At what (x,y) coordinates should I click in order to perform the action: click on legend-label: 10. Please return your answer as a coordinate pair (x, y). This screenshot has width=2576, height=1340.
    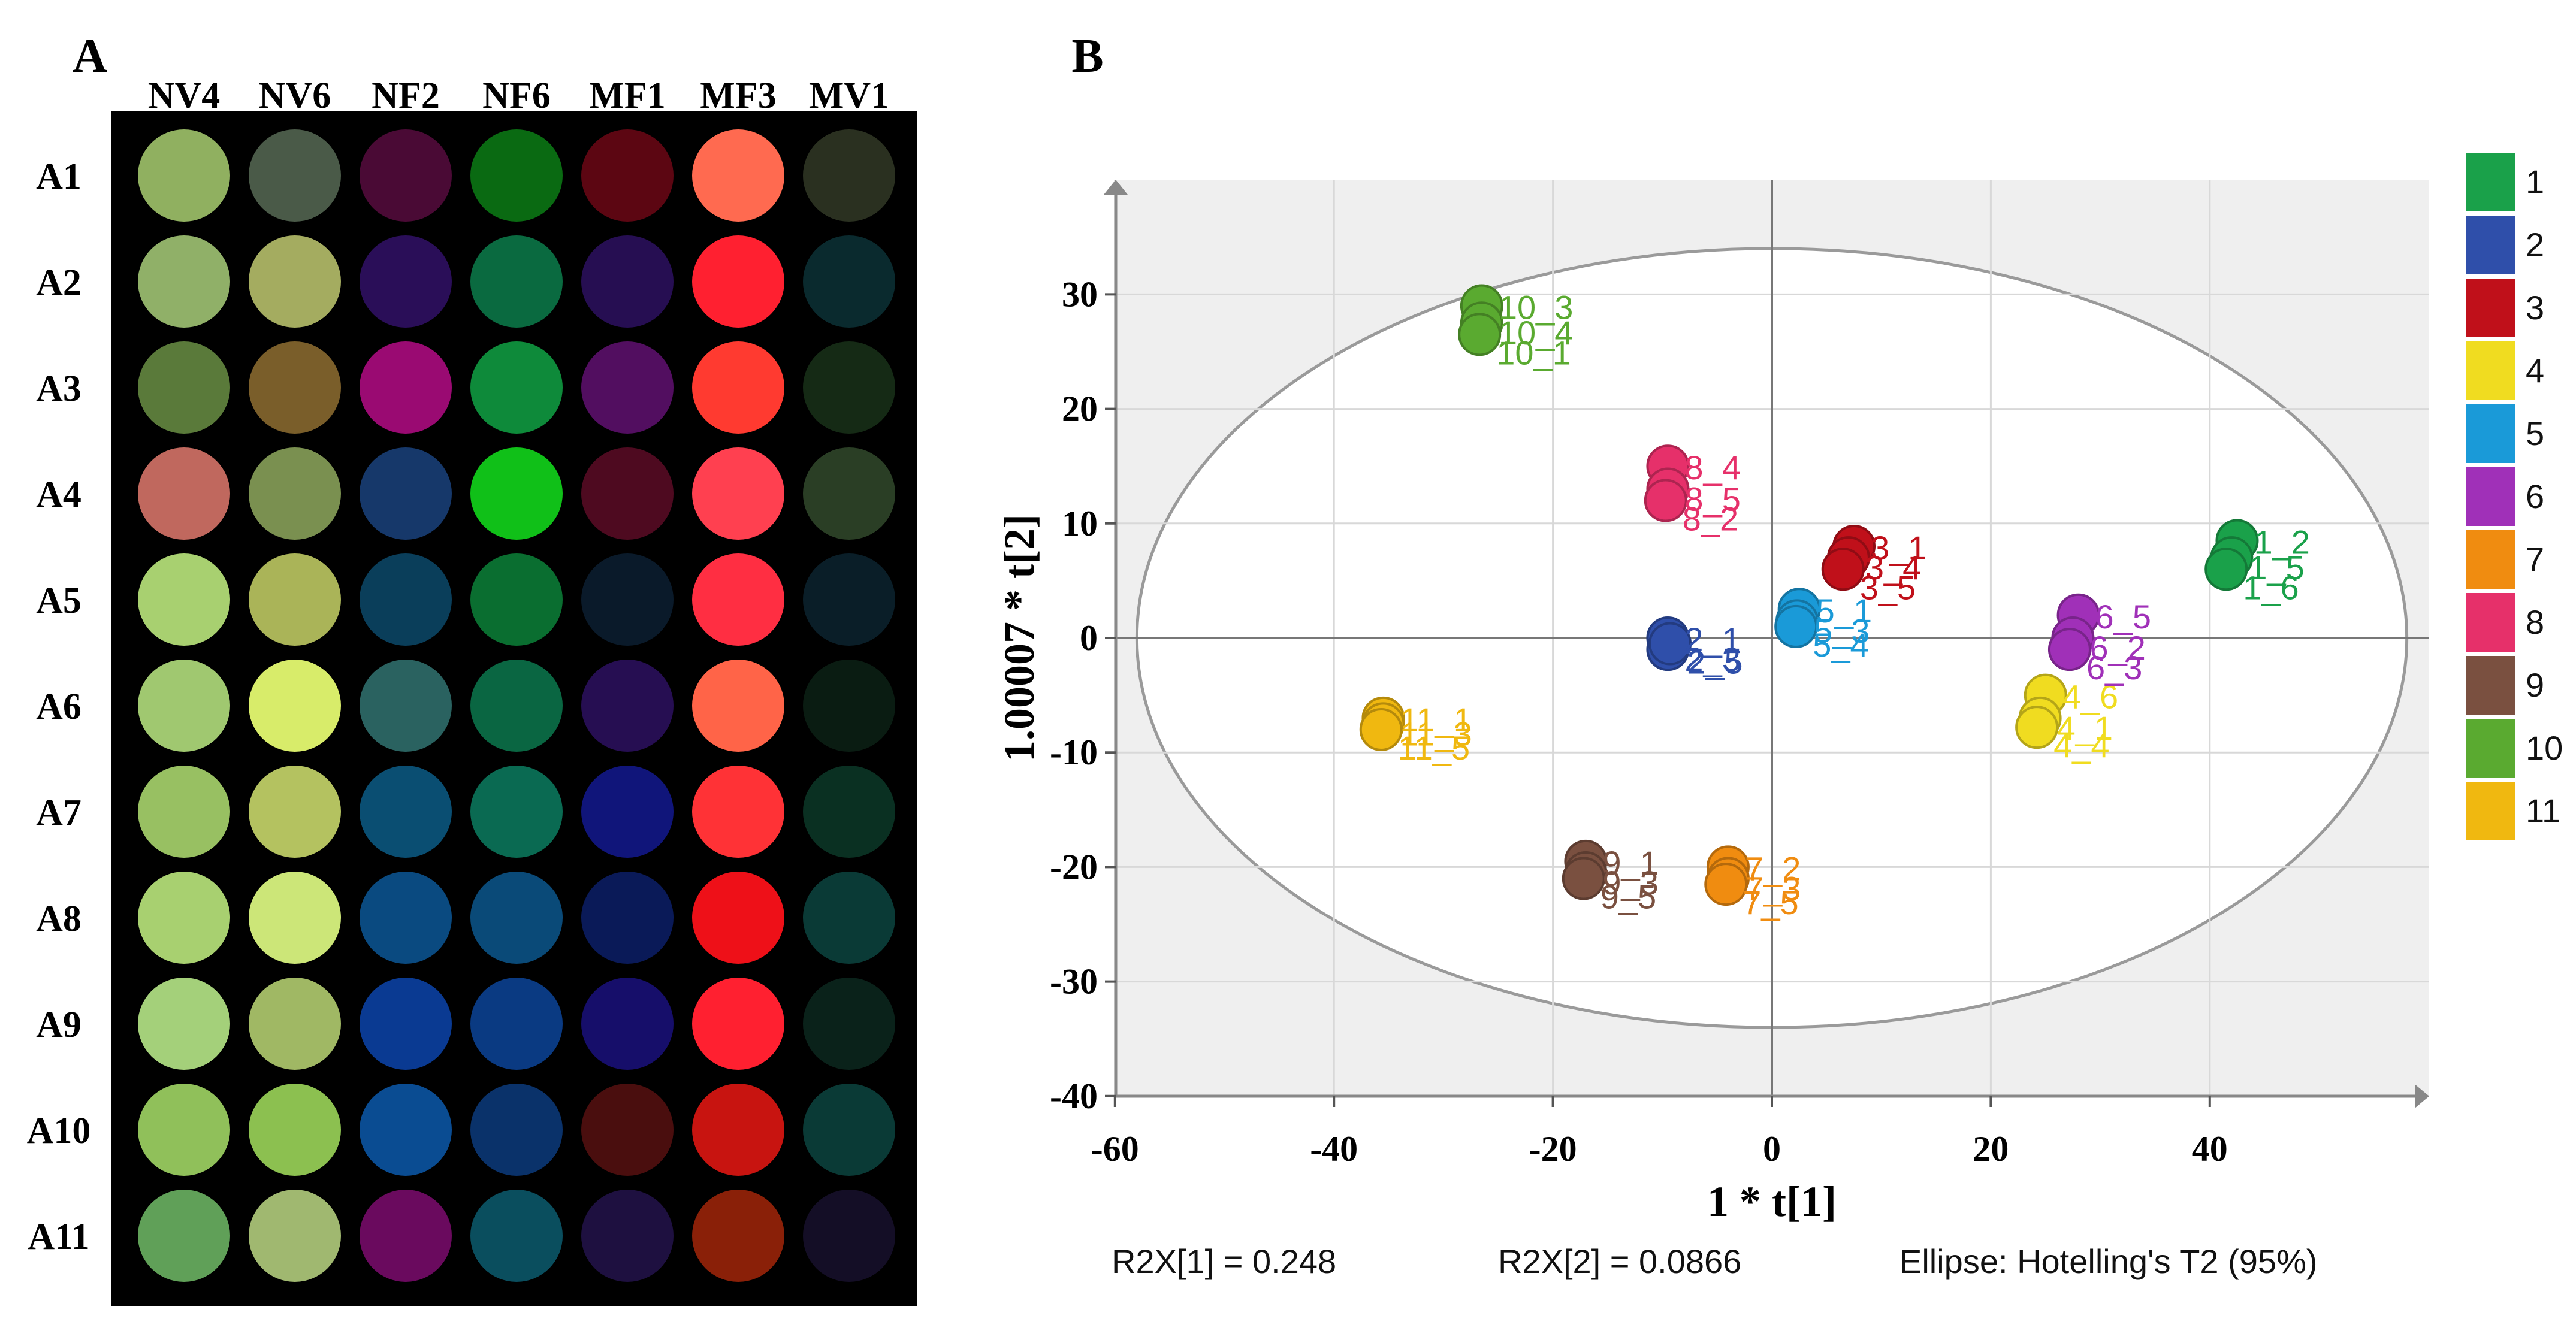
    Looking at the image, I should click on (2544, 748).